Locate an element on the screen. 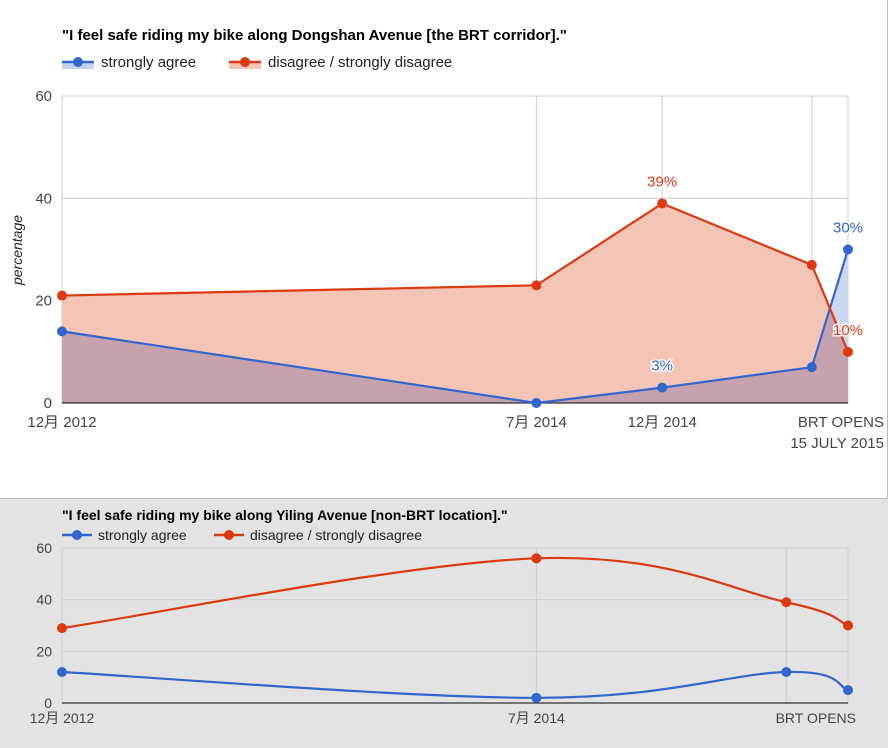  series-line-agree is located at coordinates (455, 684).